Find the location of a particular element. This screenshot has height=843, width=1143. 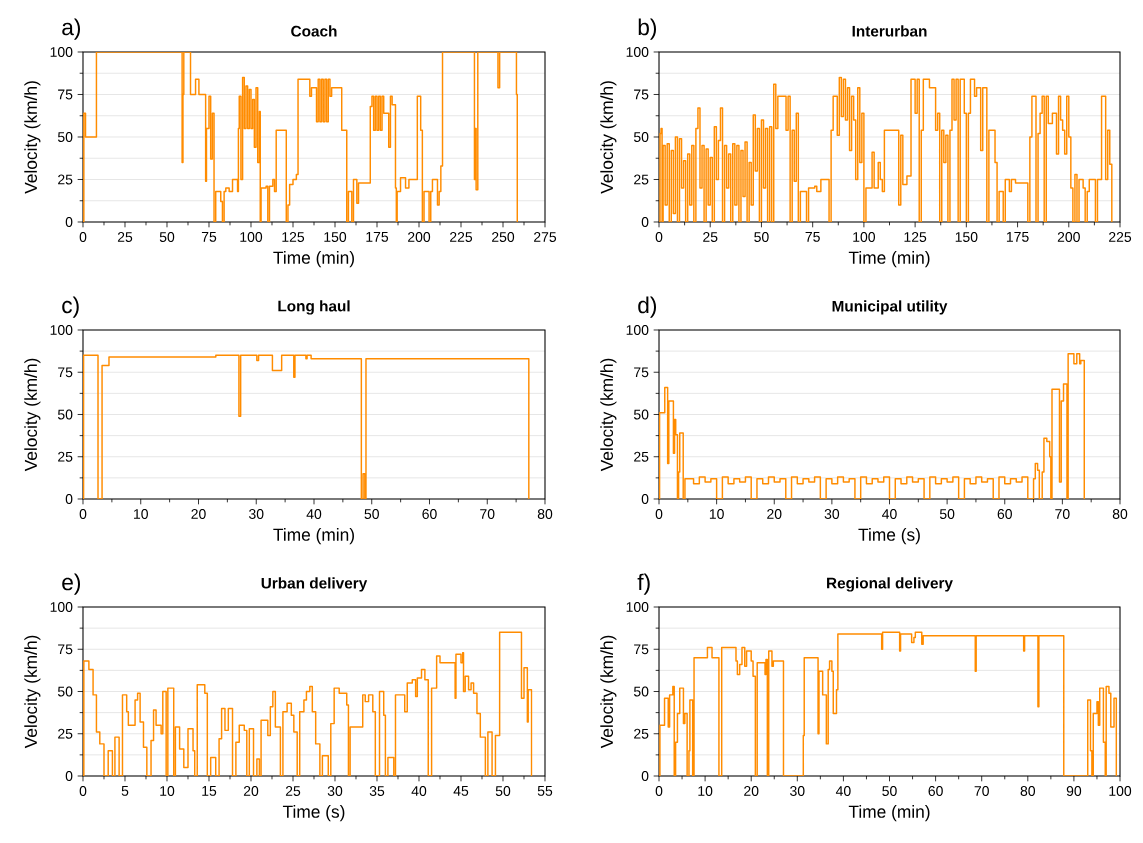

x-tick-label: 150 is located at coordinates (966, 237).